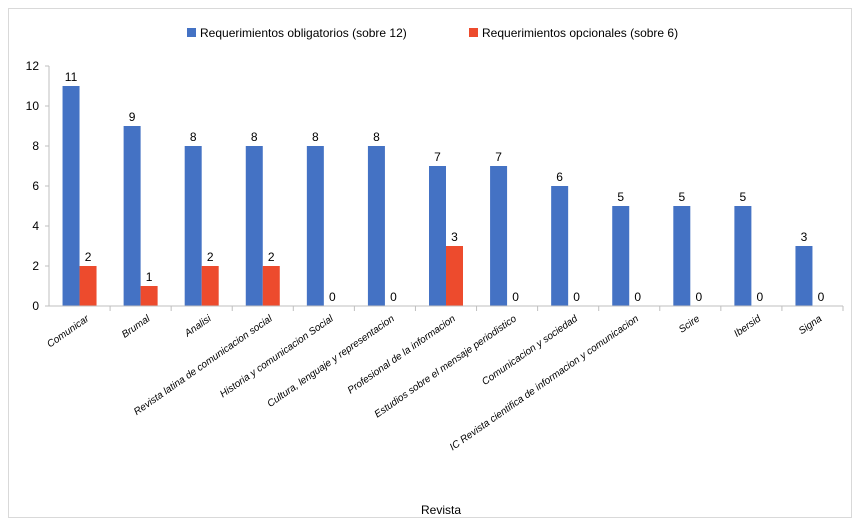 This screenshot has width=860, height=526. What do you see at coordinates (277, 356) in the screenshot?
I see `x-tick-label: Historia y comunicacion Social` at bounding box center [277, 356].